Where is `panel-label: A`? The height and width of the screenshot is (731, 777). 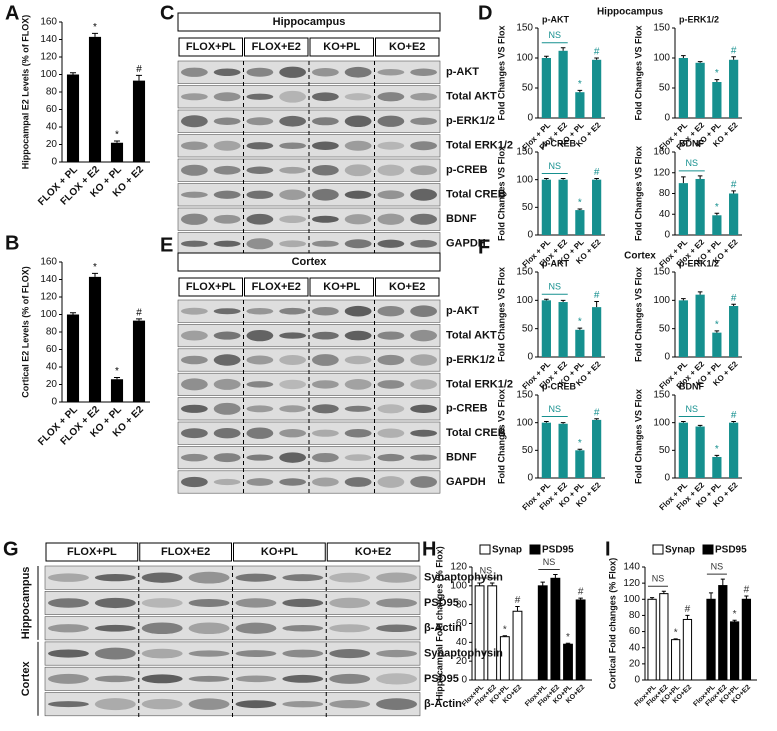 panel-label: A is located at coordinates (12, 13).